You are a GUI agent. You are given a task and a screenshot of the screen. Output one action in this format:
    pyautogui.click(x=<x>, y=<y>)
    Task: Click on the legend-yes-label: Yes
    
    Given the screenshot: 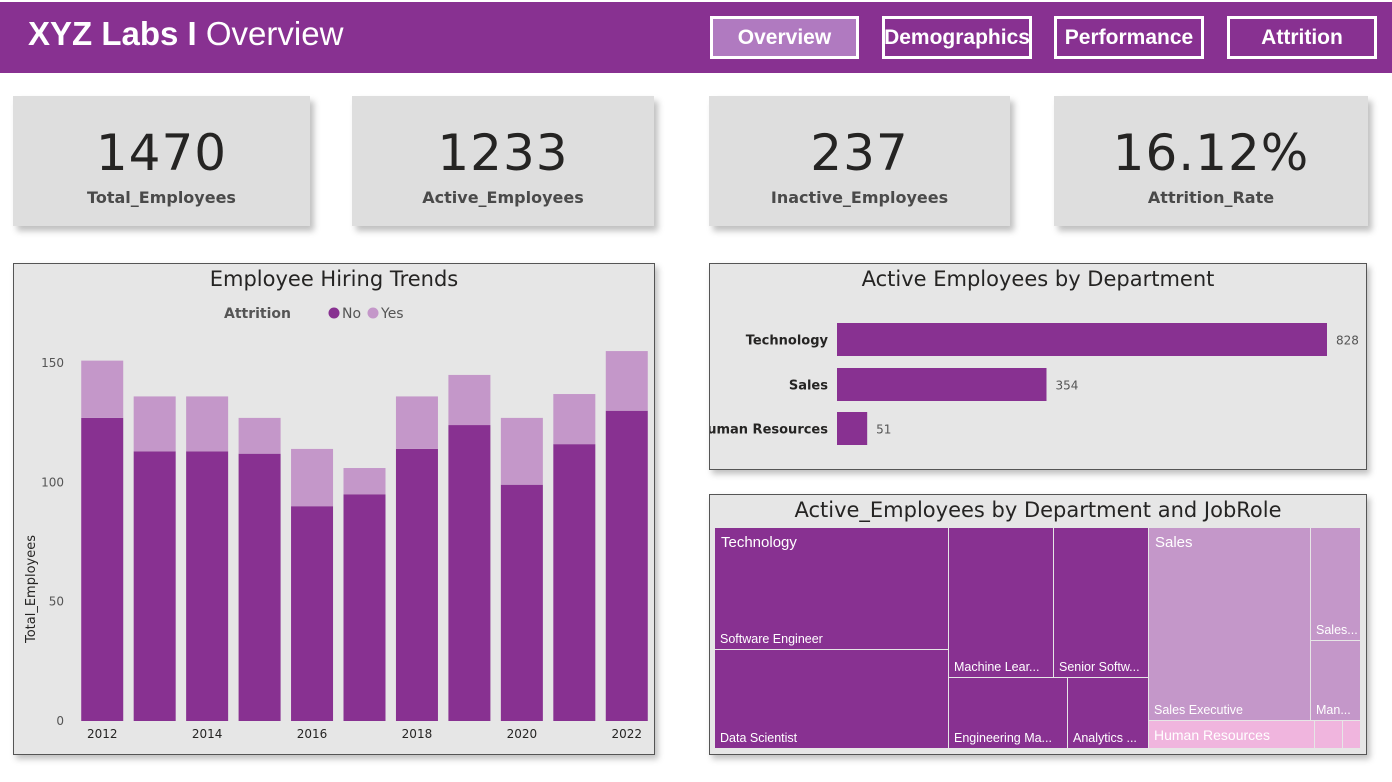 What is the action you would take?
    pyautogui.click(x=392, y=314)
    